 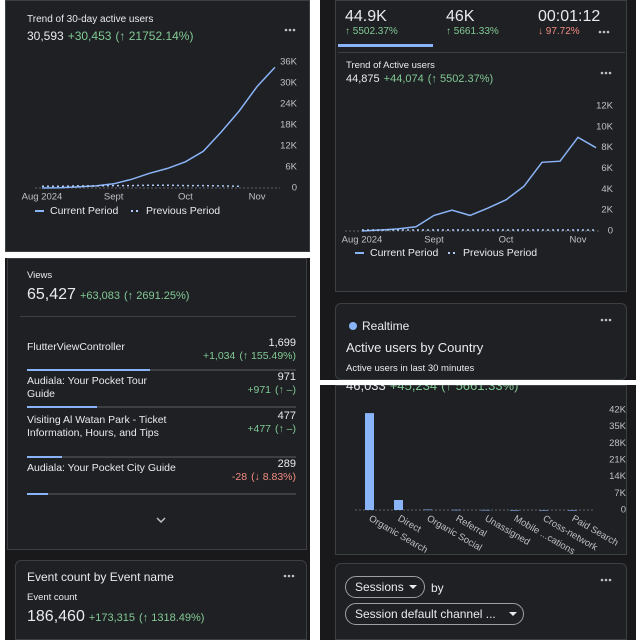 What do you see at coordinates (172, 618) in the screenshot?
I see `delta-pct: (↑ 1318.49%)` at bounding box center [172, 618].